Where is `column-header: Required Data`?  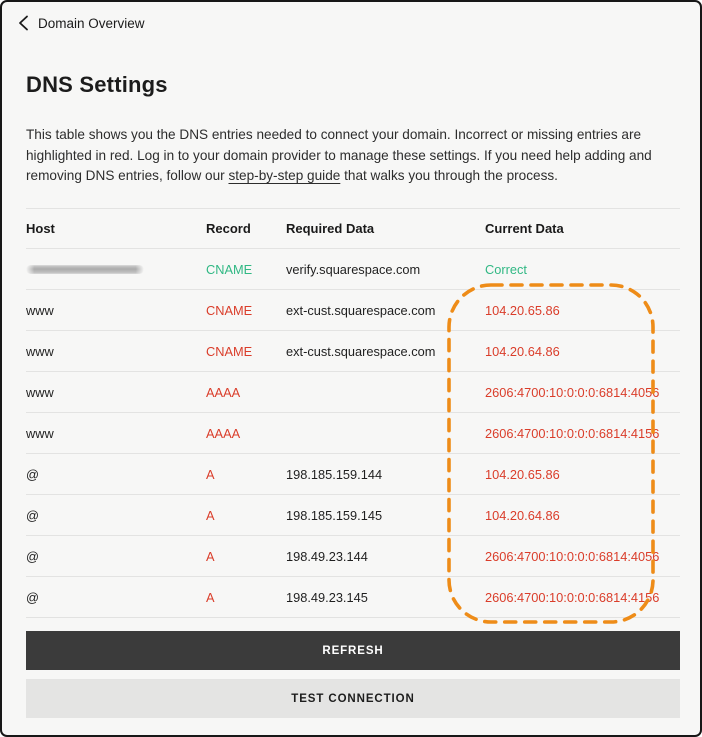
column-header: Required Data is located at coordinates (330, 228).